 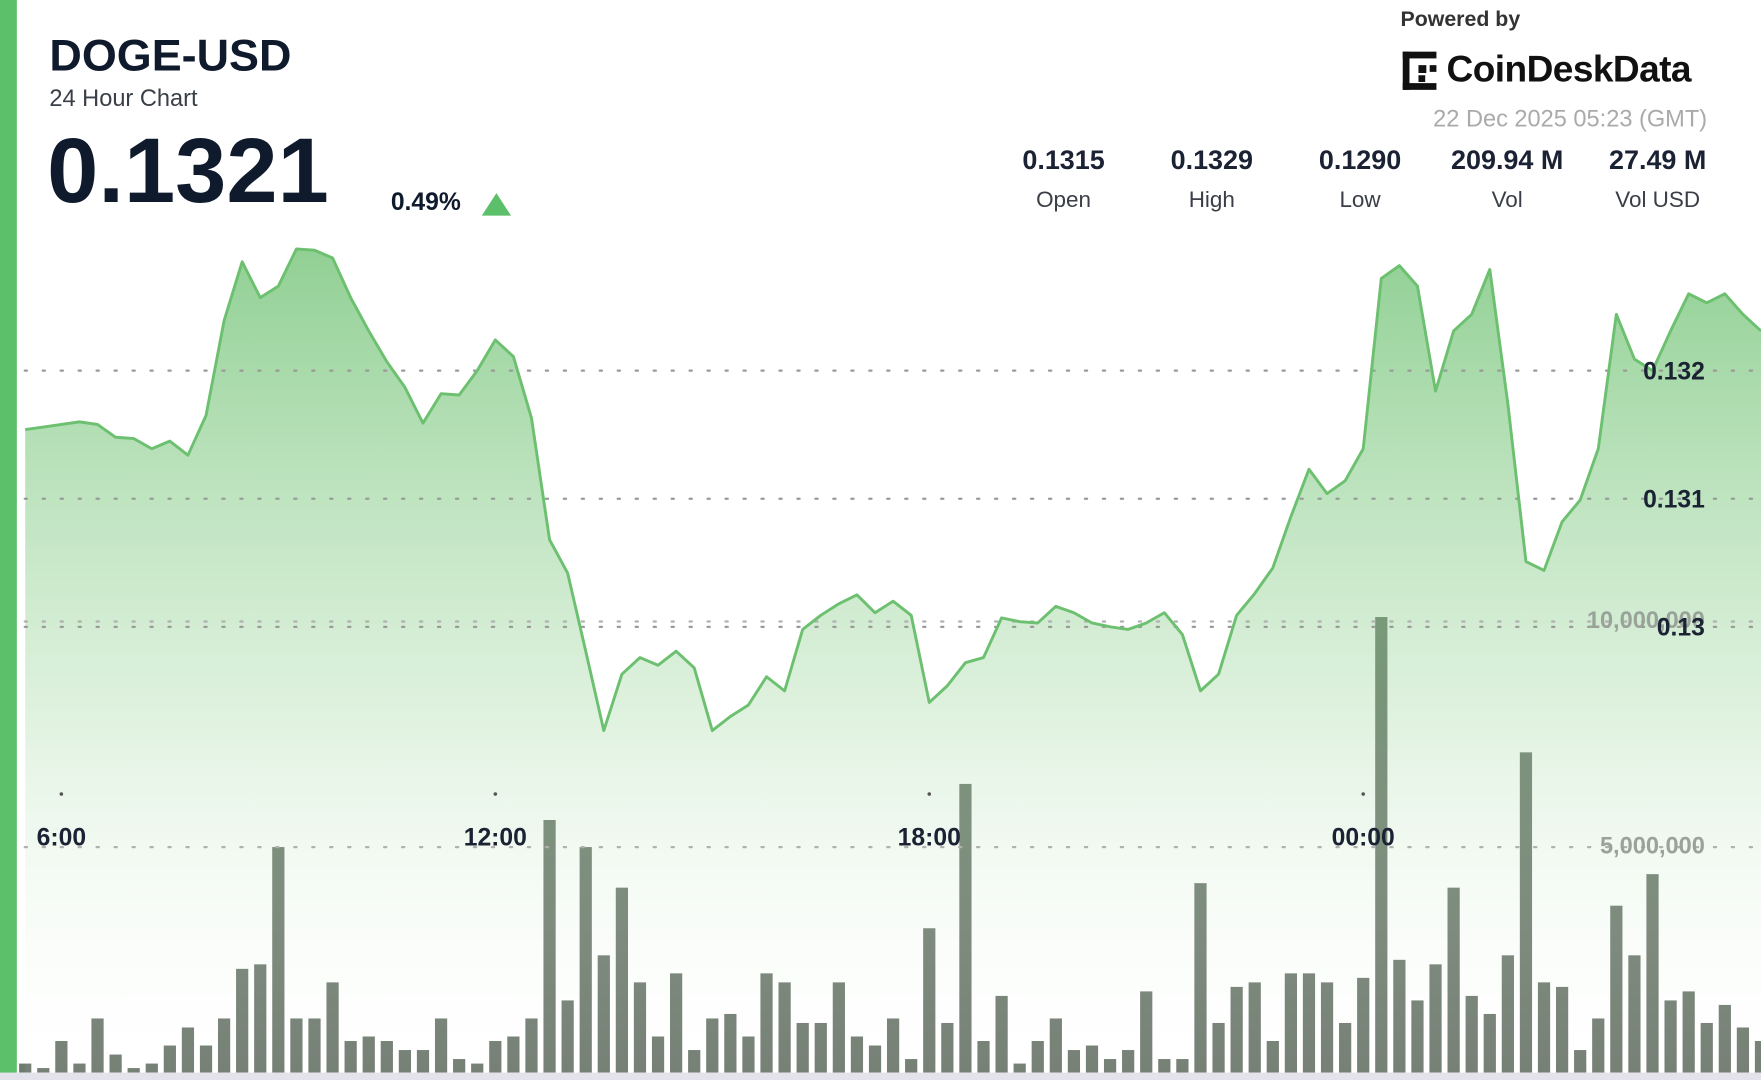 I want to click on stat-label: Open, so click(x=1063, y=199).